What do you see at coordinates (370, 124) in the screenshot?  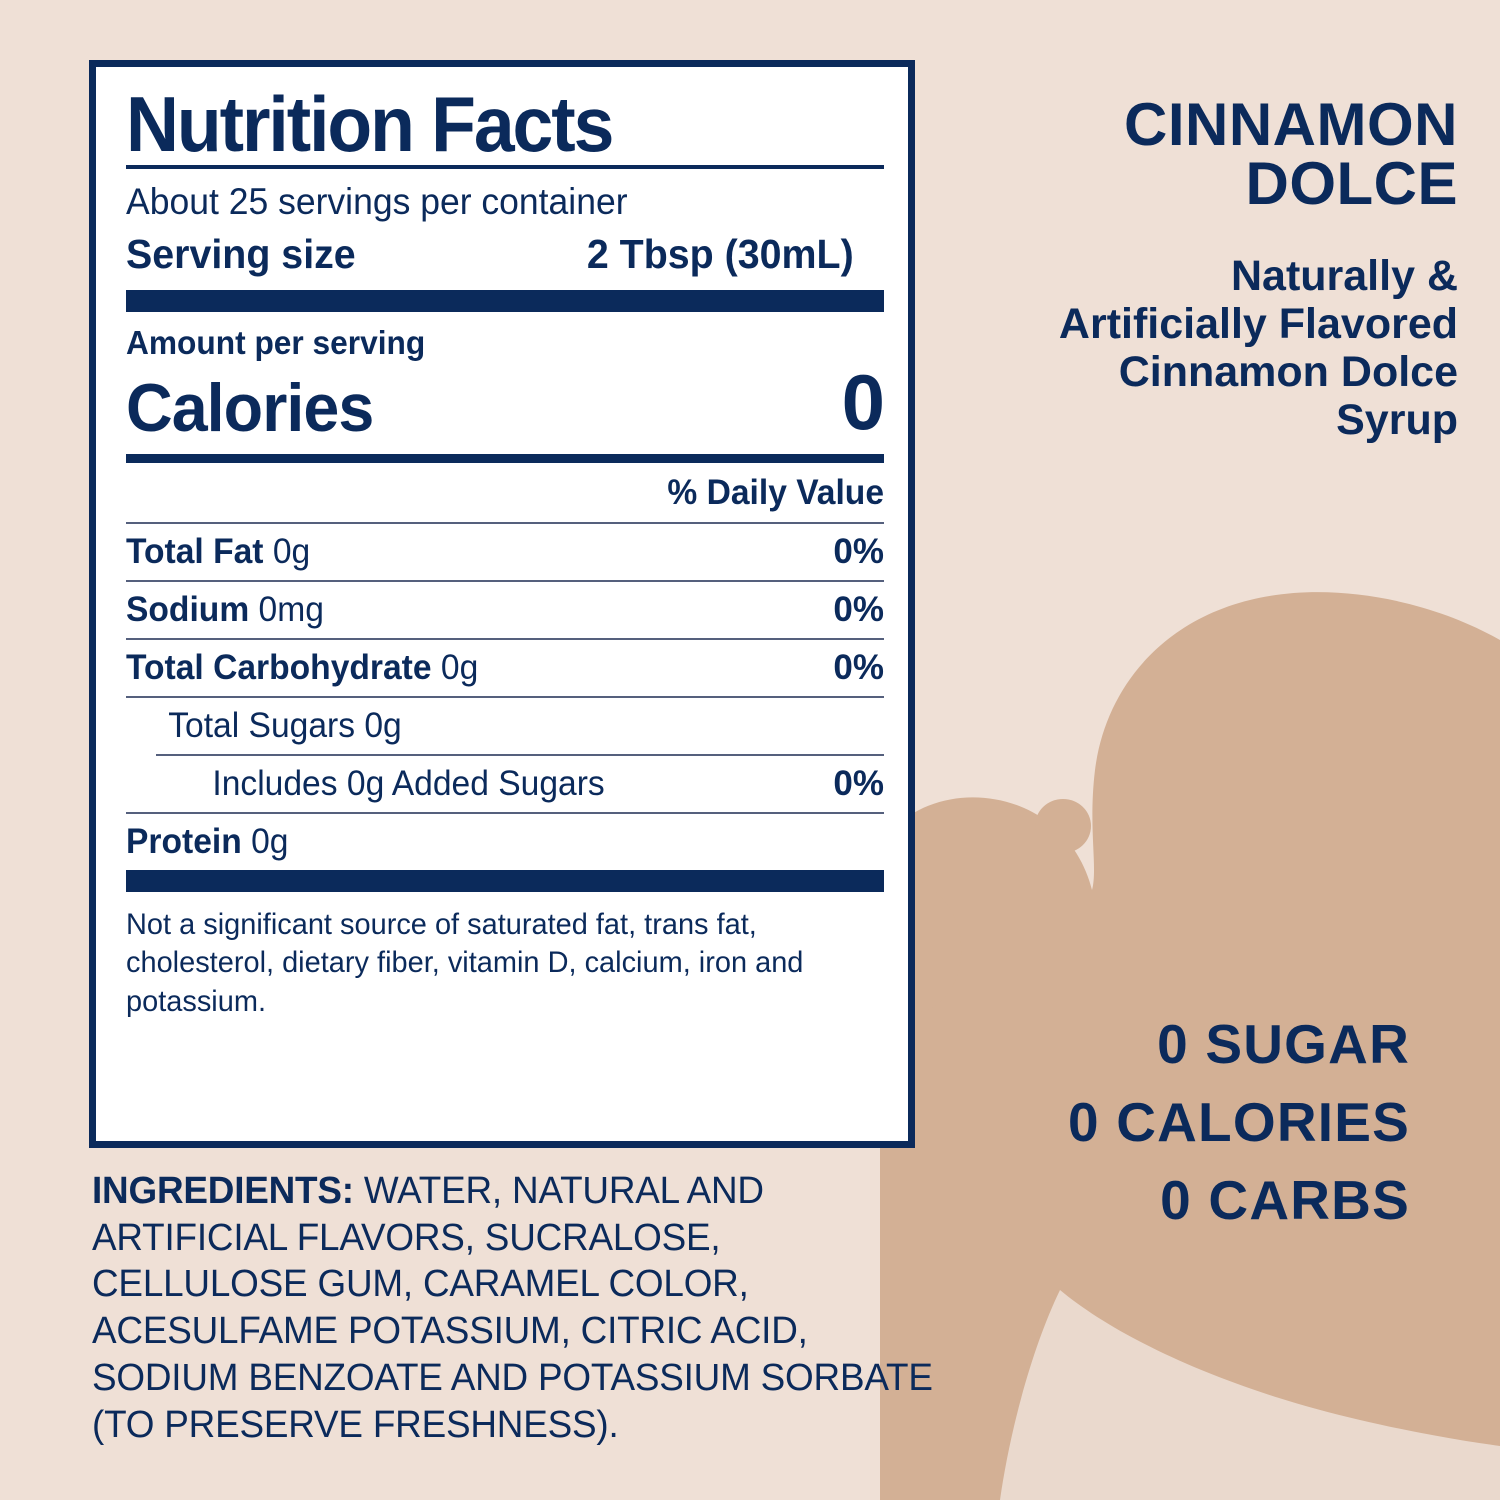 I see `nutrition-facts-title: Nutrition Facts` at bounding box center [370, 124].